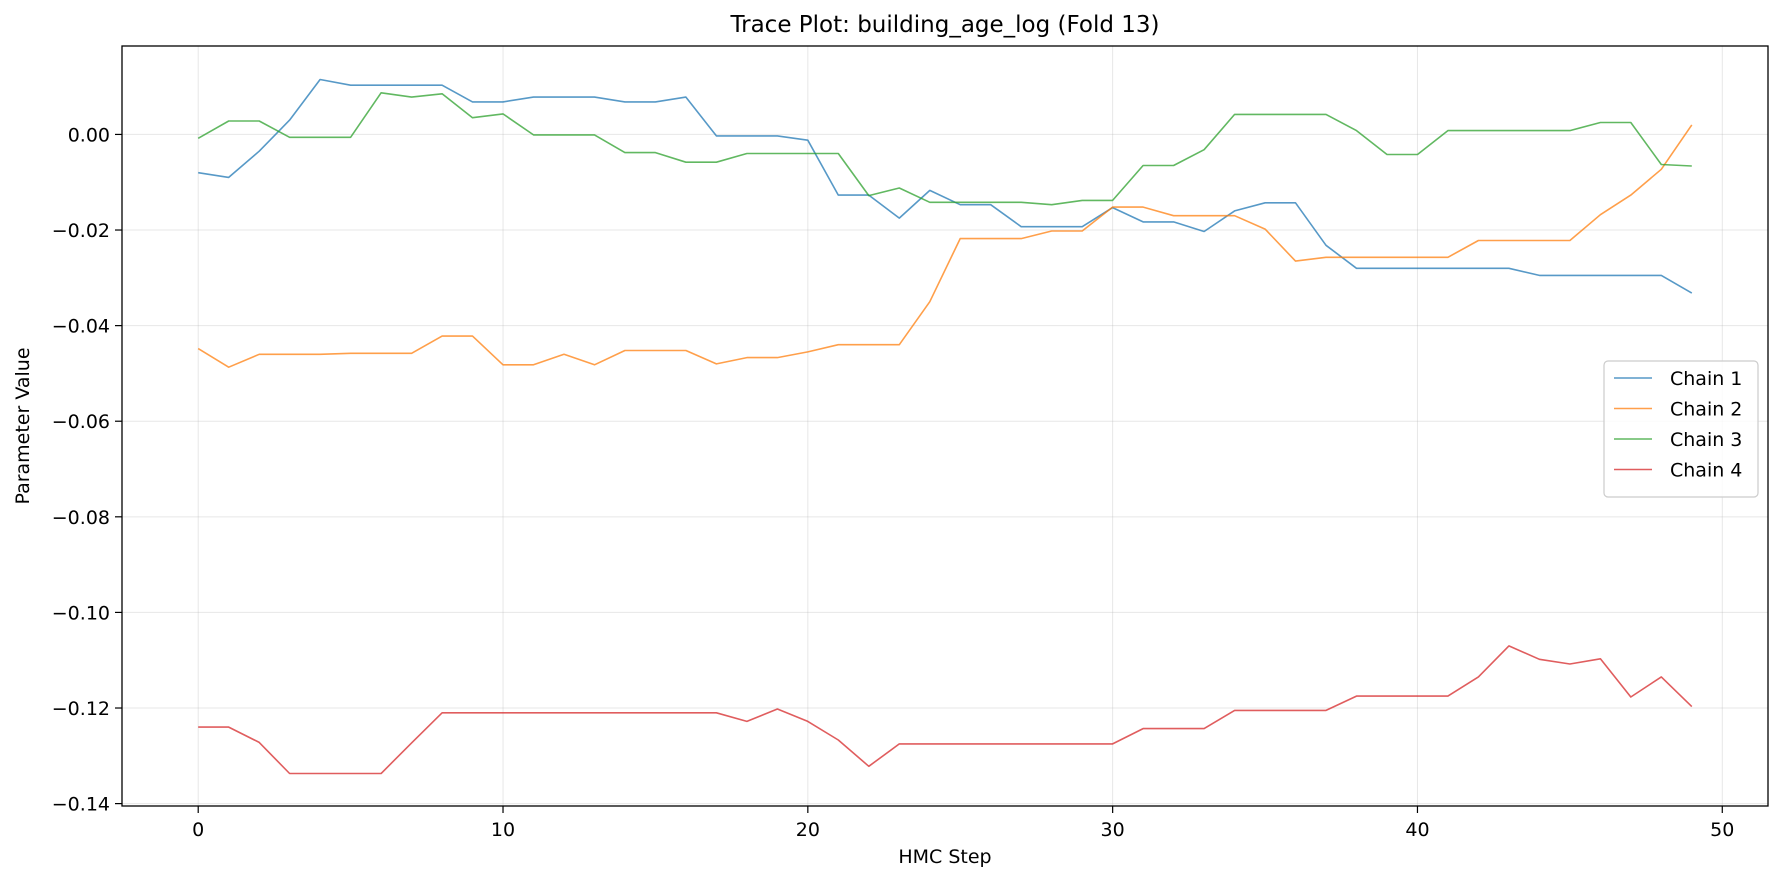  I want to click on y-tick-label: 0.00, so click(89, 135).